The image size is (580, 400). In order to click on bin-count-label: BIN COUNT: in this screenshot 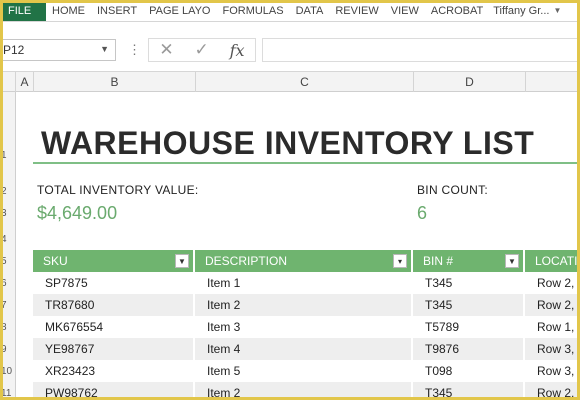, I will do `click(453, 190)`.